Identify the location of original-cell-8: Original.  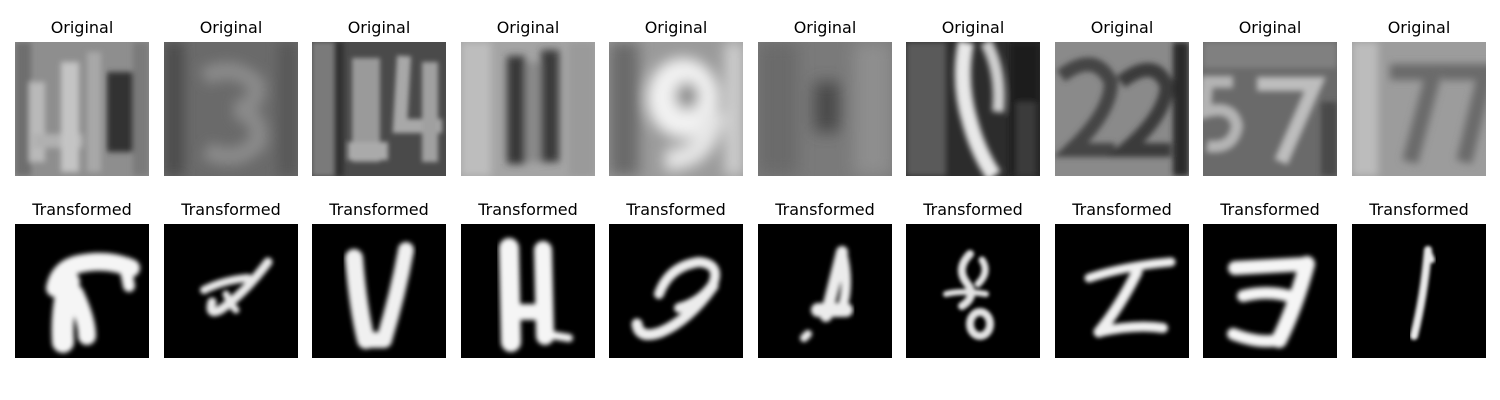
(1122, 98).